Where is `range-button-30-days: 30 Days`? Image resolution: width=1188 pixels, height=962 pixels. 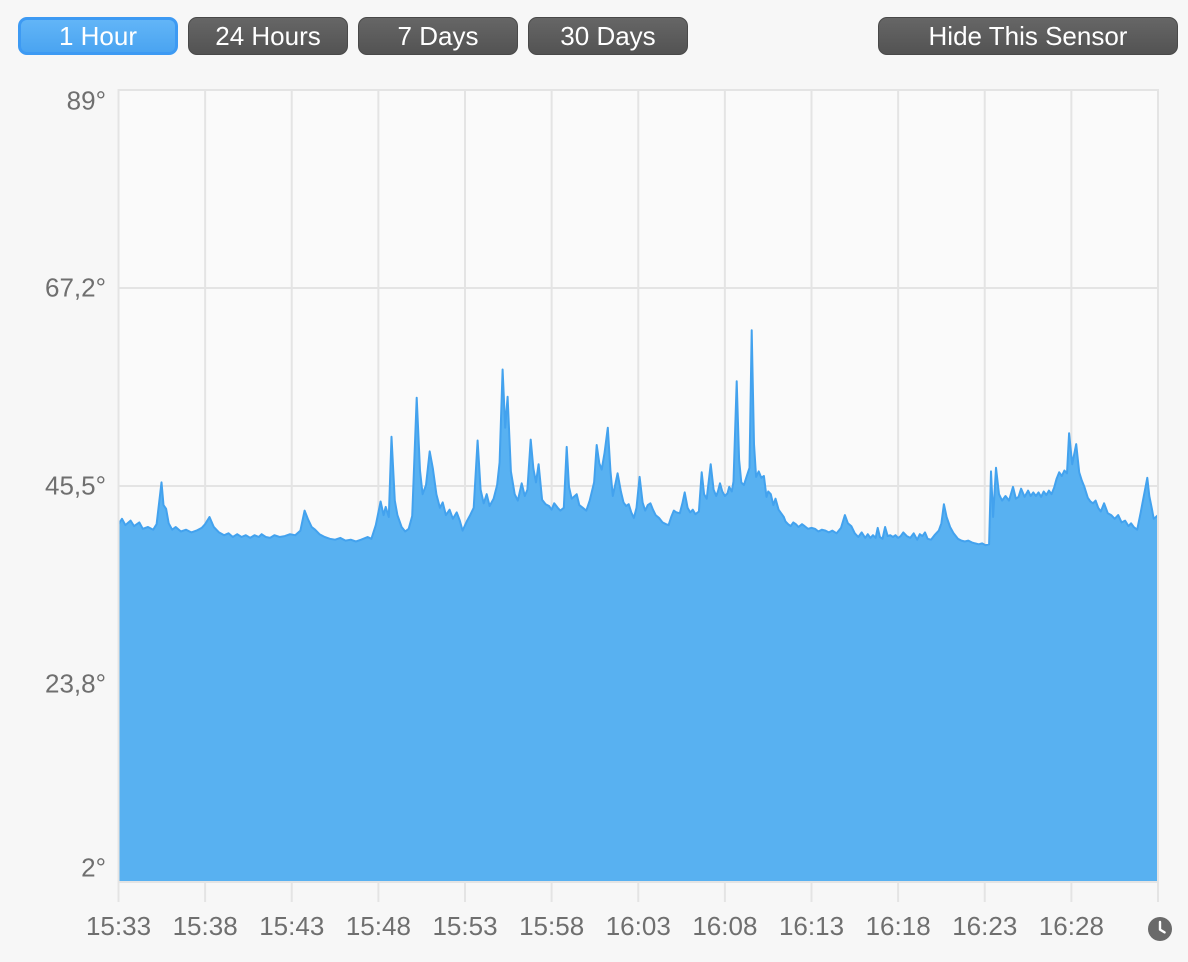 range-button-30-days: 30 Days is located at coordinates (608, 36).